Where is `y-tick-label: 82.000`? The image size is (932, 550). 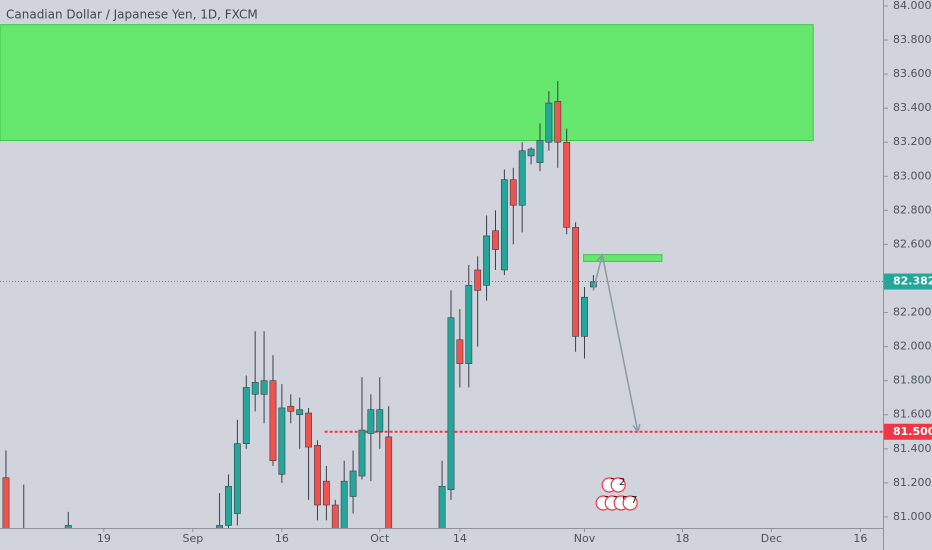 y-tick-label: 82.000 is located at coordinates (912, 346).